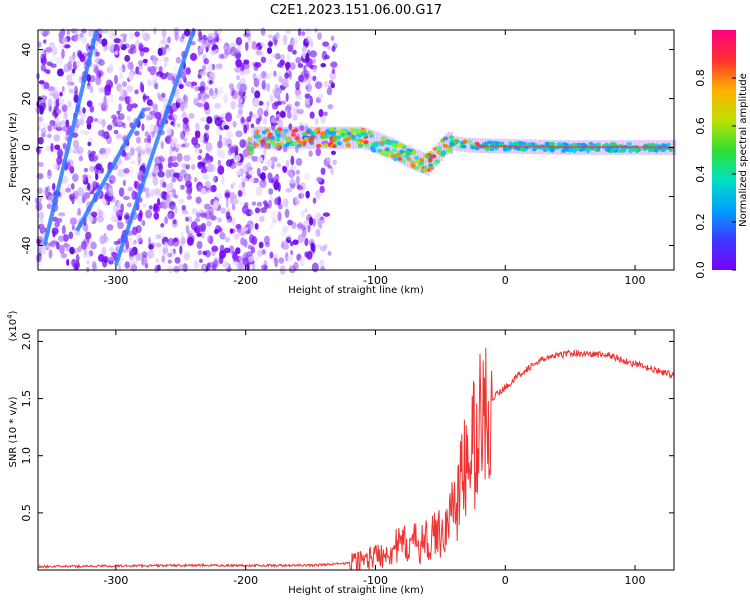 The width and height of the screenshot is (750, 600). What do you see at coordinates (375, 580) in the screenshot?
I see `snr-xtick-label: -100` at bounding box center [375, 580].